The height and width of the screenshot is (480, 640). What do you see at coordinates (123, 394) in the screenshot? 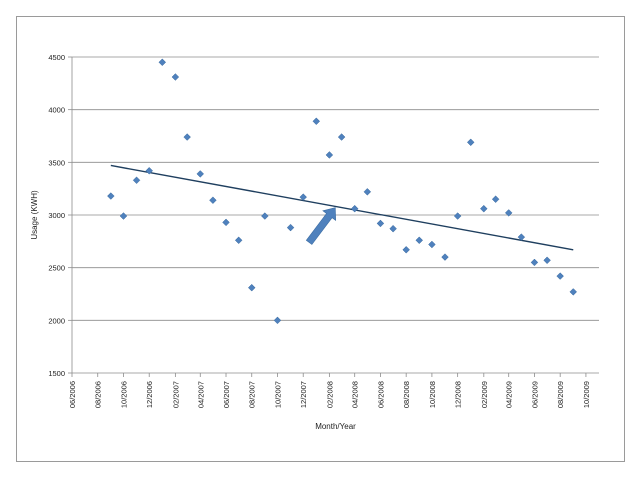
I see `x-tick-label: 10/2006` at bounding box center [123, 394].